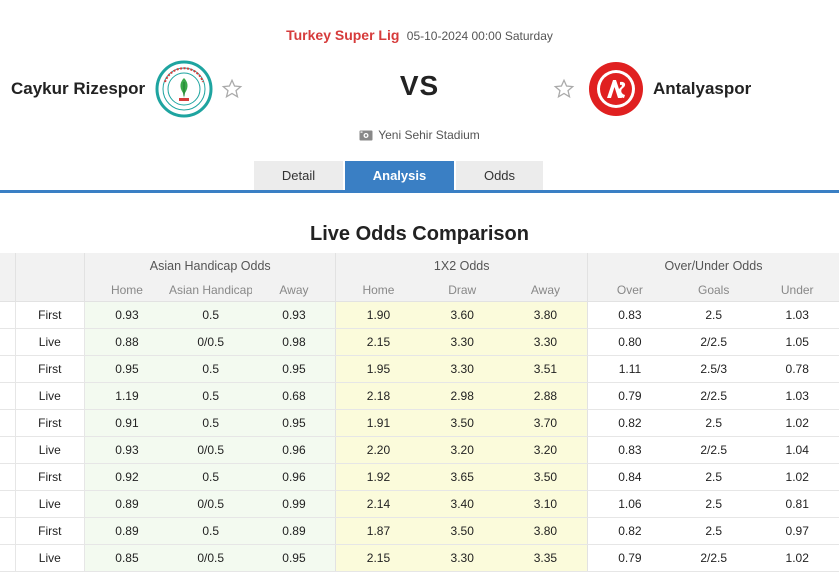  Describe the element at coordinates (629, 477) in the screenshot. I see `ou-over-odds: 0.84` at that location.